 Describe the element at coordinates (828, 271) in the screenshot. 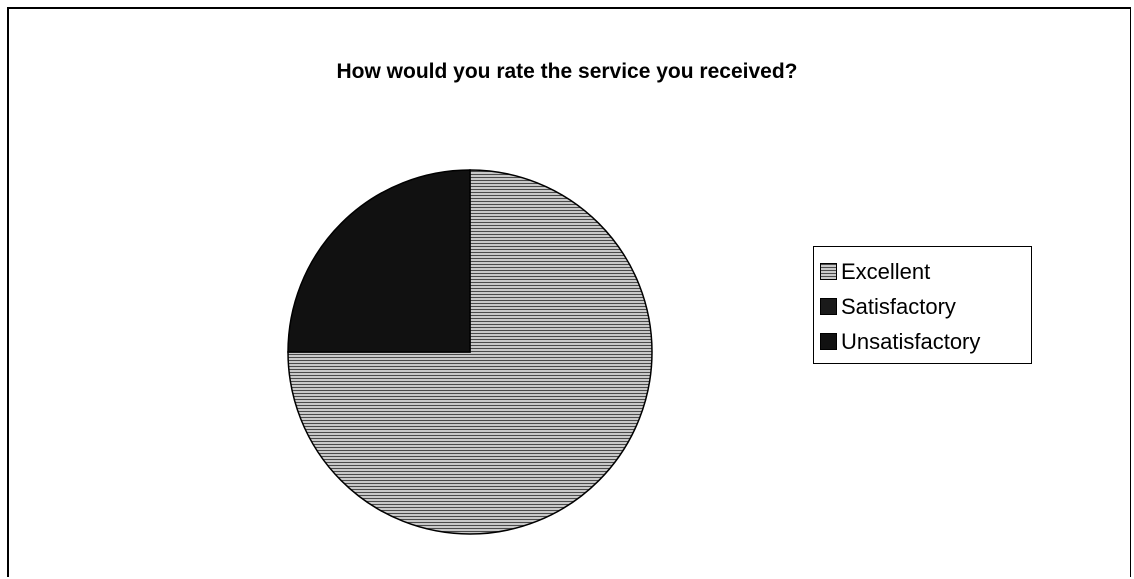

I see `legend-swatch-excellent` at that location.